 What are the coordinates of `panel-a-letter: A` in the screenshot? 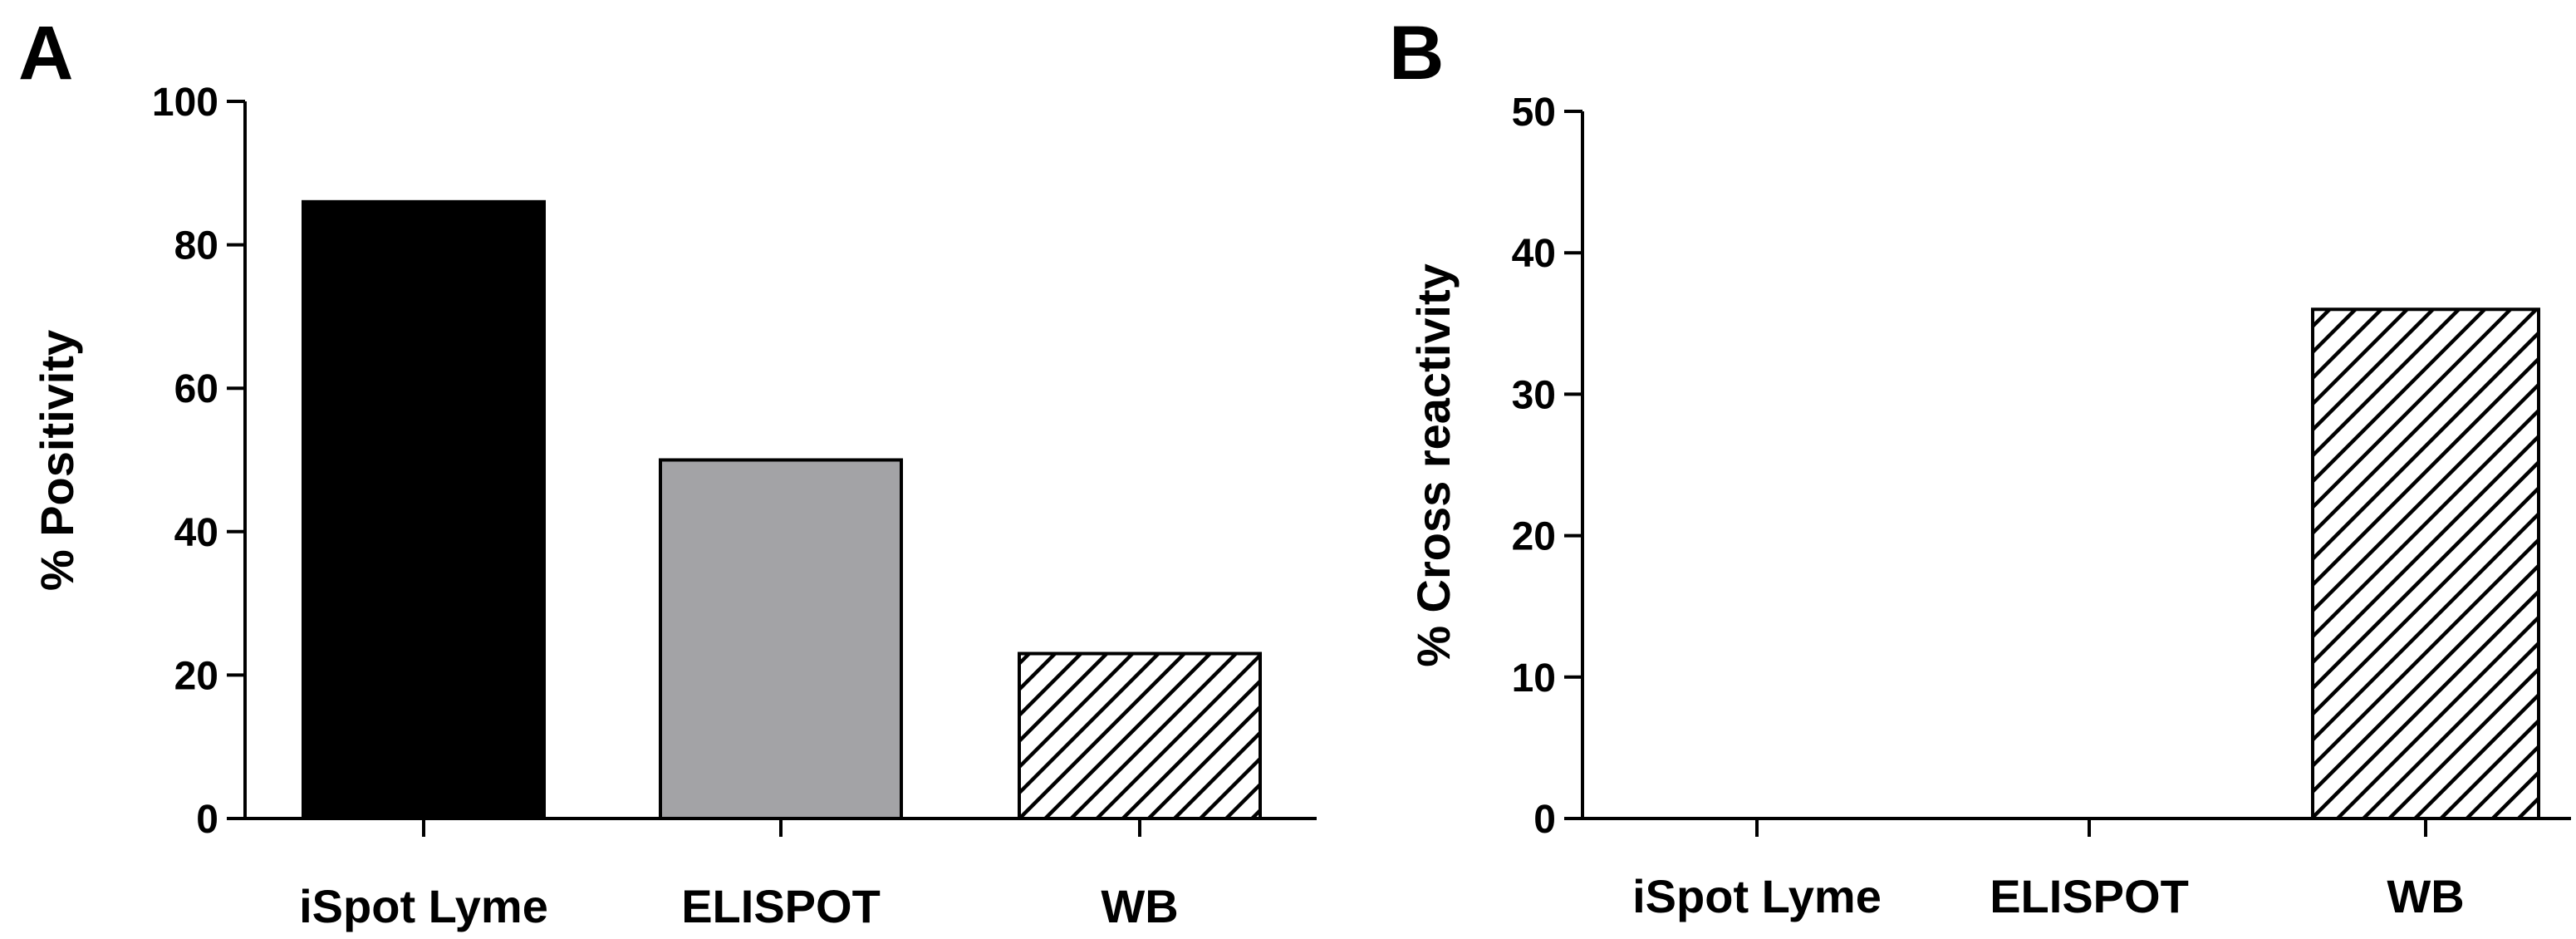 It's located at (45, 53).